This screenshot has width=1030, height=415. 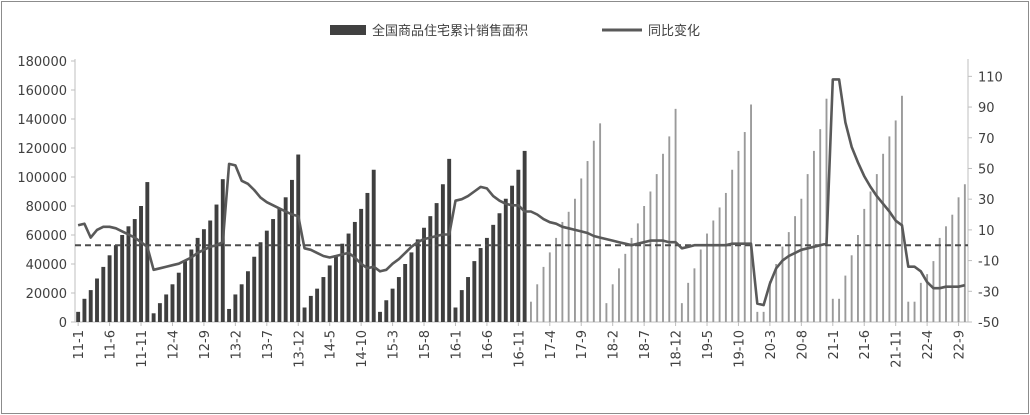 I want to click on right-tick-label: 50, so click(x=986, y=169).